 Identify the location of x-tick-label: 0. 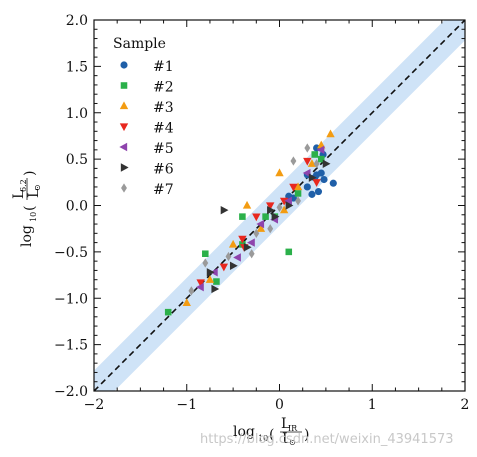
(279, 405).